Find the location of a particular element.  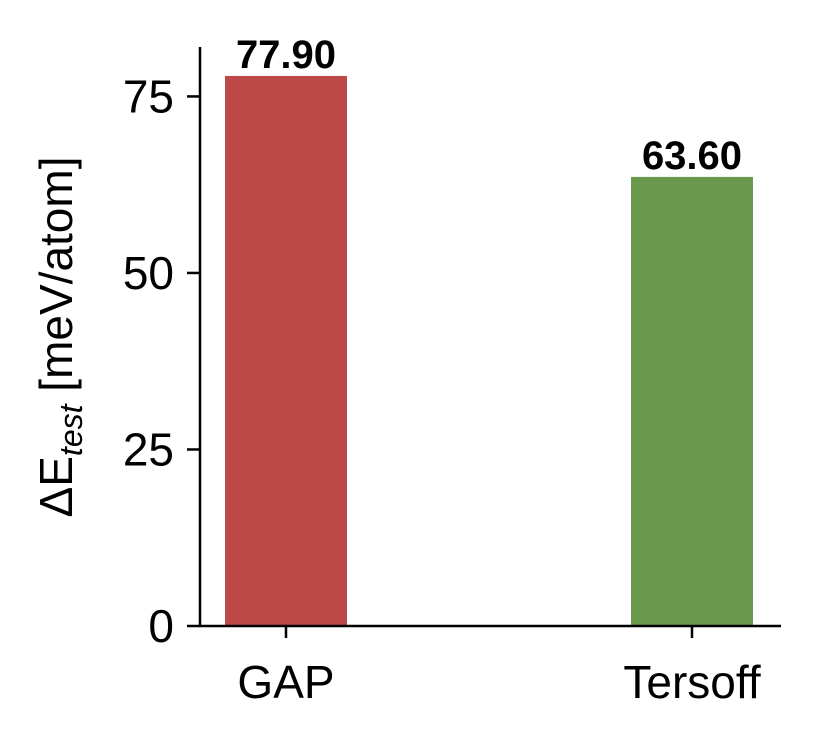

bar-tersoff is located at coordinates (692, 401).